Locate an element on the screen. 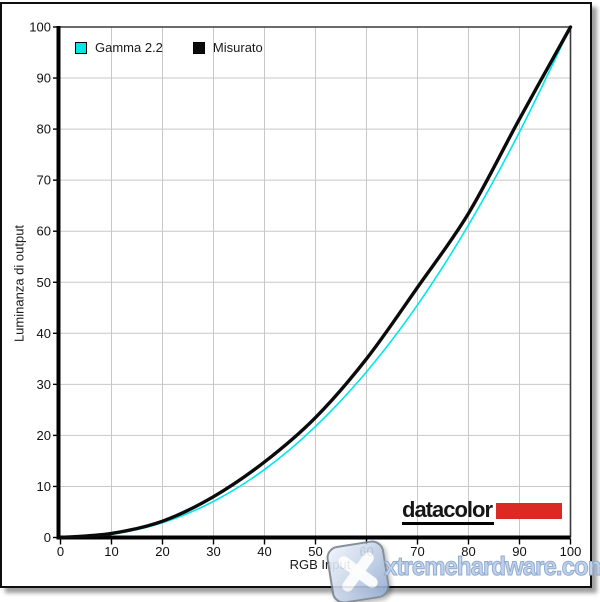  legend-item-gamma: Gamma 2.2 is located at coordinates (119, 47).